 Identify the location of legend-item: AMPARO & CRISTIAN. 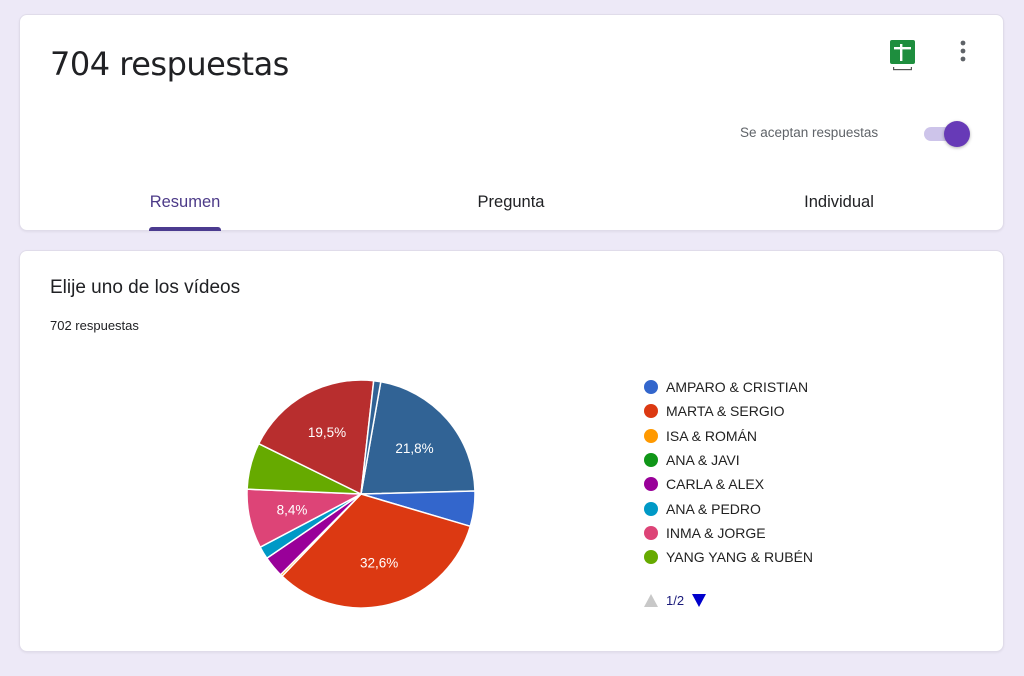
(728, 387).